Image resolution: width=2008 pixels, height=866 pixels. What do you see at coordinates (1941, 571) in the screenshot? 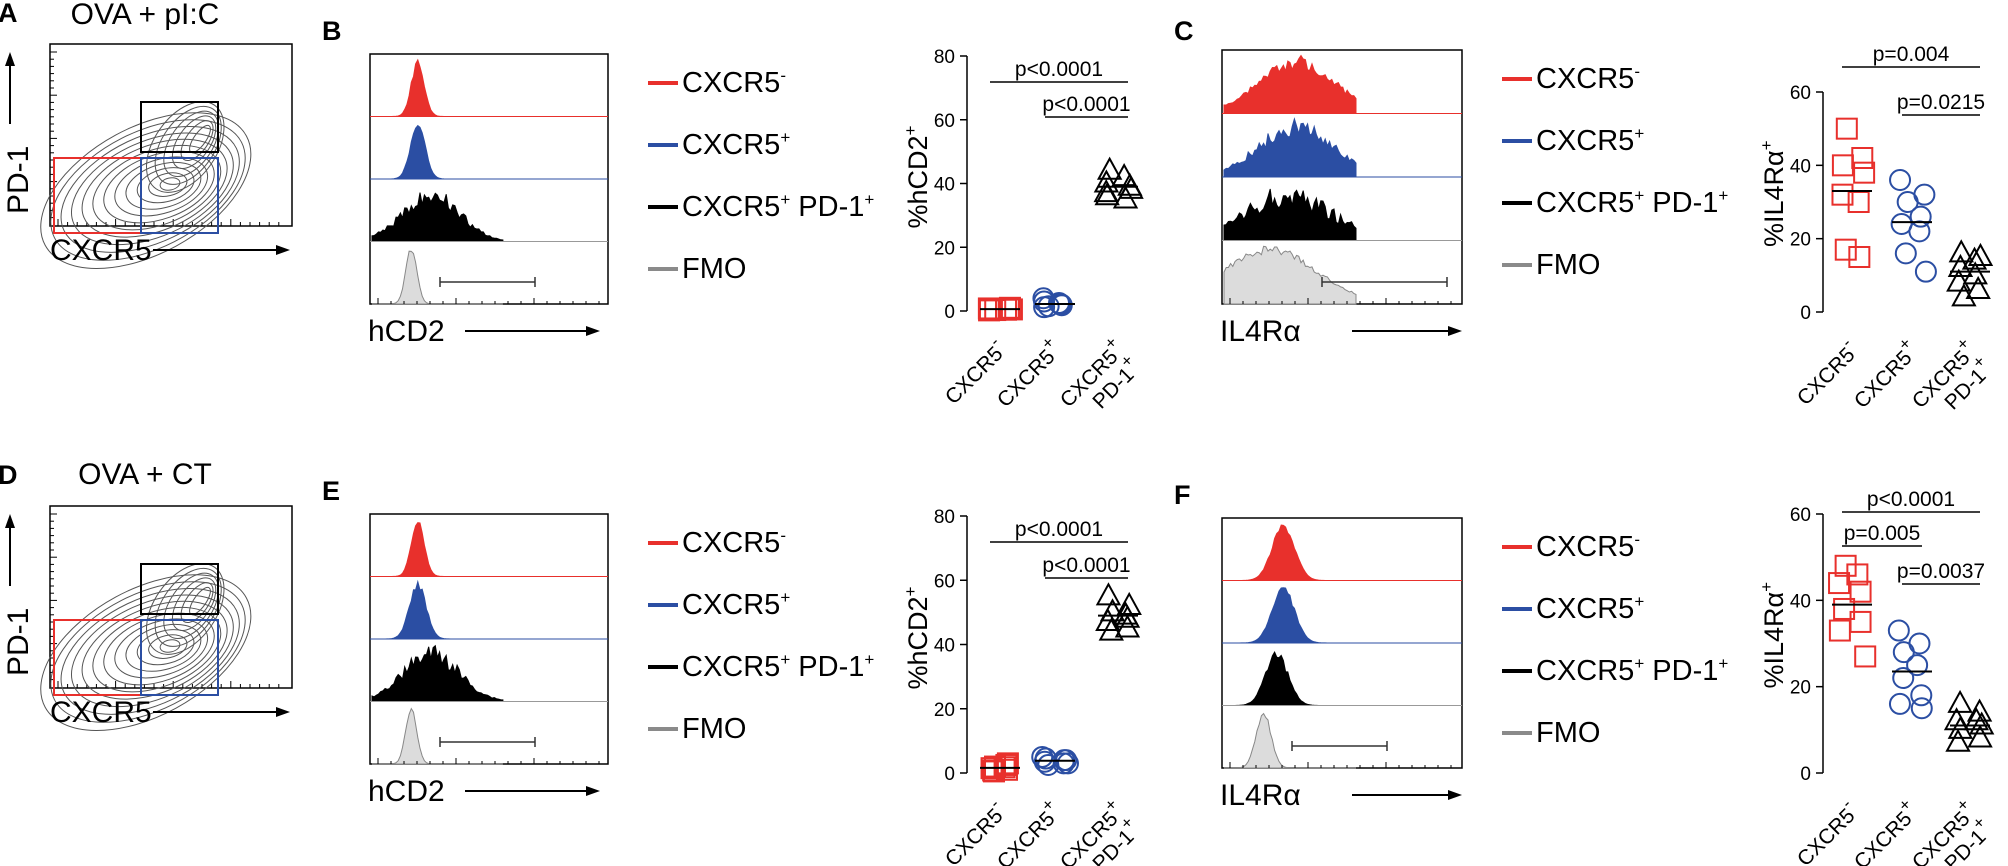
I see `p-value-label: p=0.0037` at bounding box center [1941, 571].